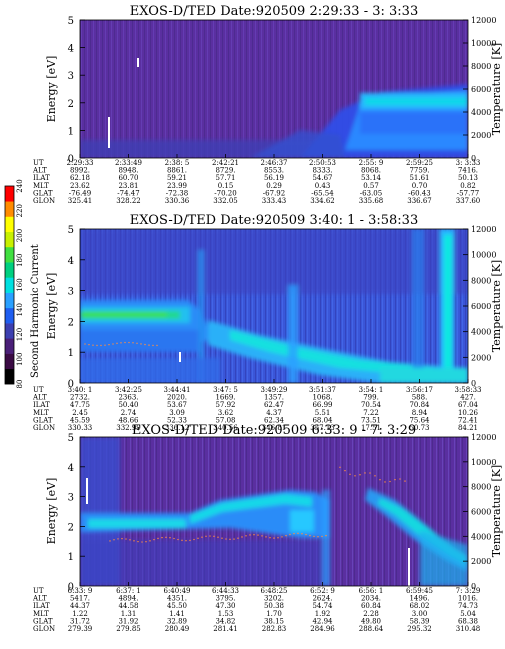 The image size is (505, 649). What do you see at coordinates (371, 420) in the screenshot?
I see `table-cell: 73.51` at bounding box center [371, 420].